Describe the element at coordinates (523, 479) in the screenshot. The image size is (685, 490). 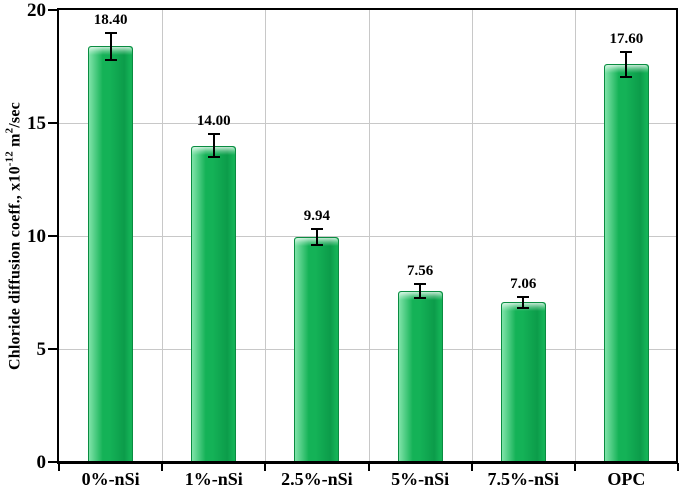
I see `x-category-label: 7.5%-nSi` at that location.